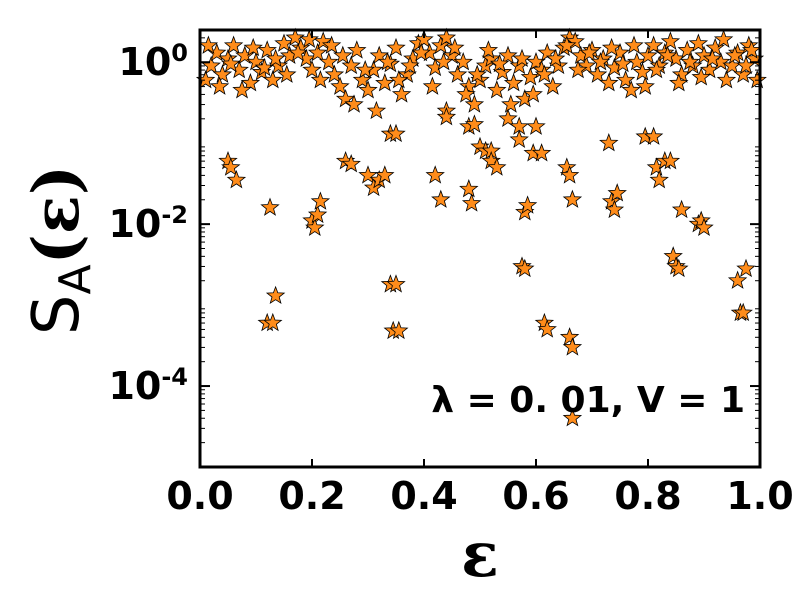  I want to click on y-tick-label: 10⁰, so click(153, 61).